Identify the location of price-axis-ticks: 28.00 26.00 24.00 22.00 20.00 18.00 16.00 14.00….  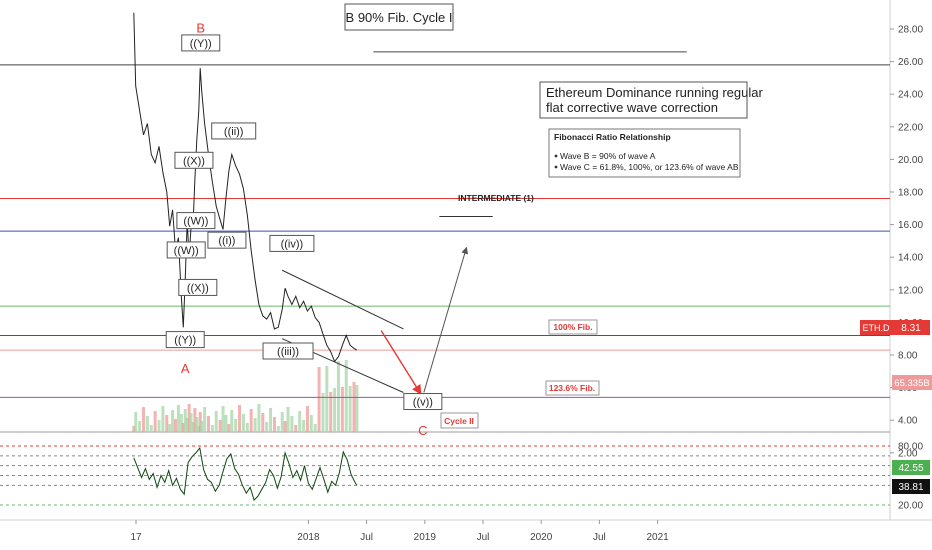
(906, 242).